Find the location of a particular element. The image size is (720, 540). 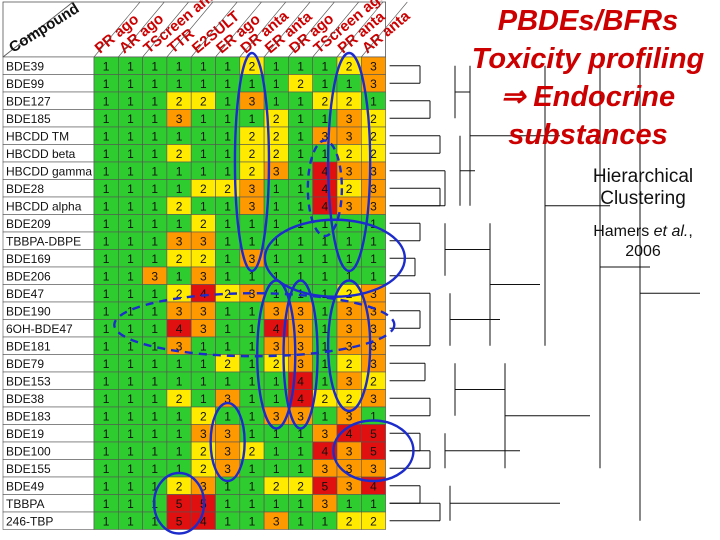

cluster-oval-dashed is located at coordinates (254, 325).